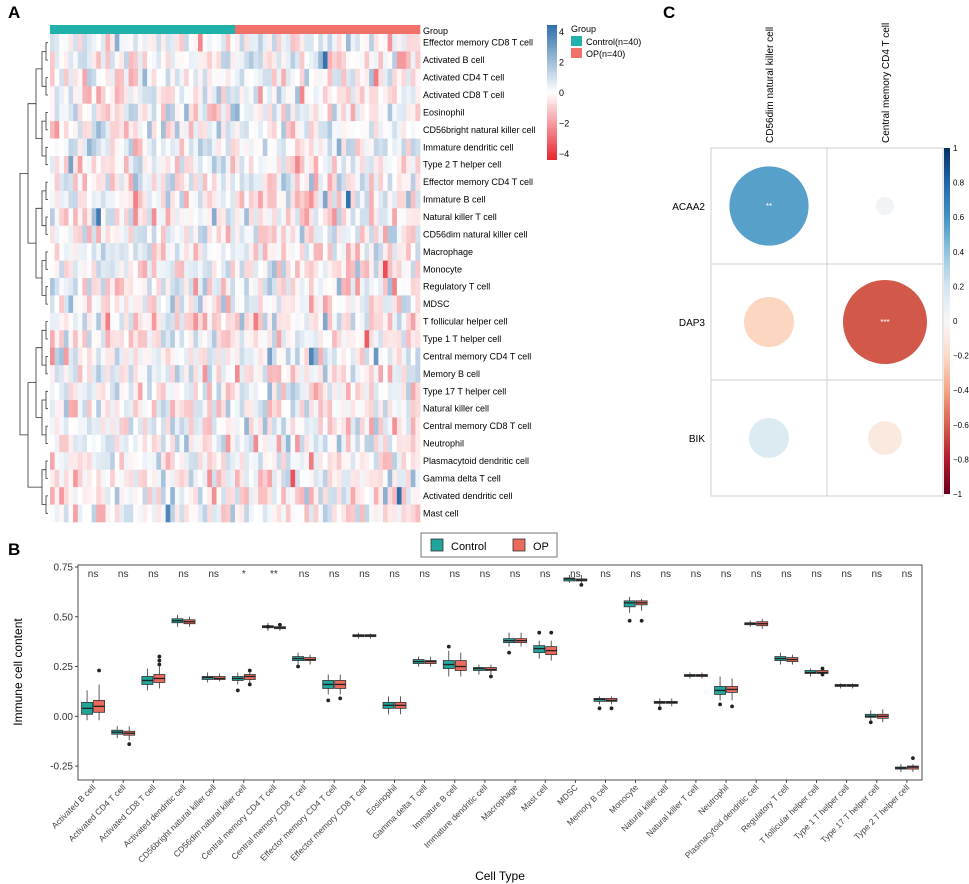 The width and height of the screenshot is (969, 884). What do you see at coordinates (147, 679) in the screenshot?
I see `box-control` at bounding box center [147, 679].